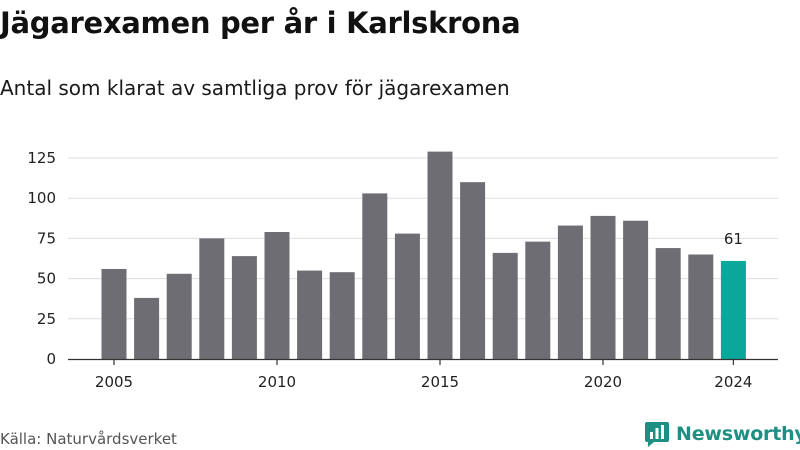 The height and width of the screenshot is (450, 800). What do you see at coordinates (41, 198) in the screenshot?
I see `y-tick-label: 100` at bounding box center [41, 198].